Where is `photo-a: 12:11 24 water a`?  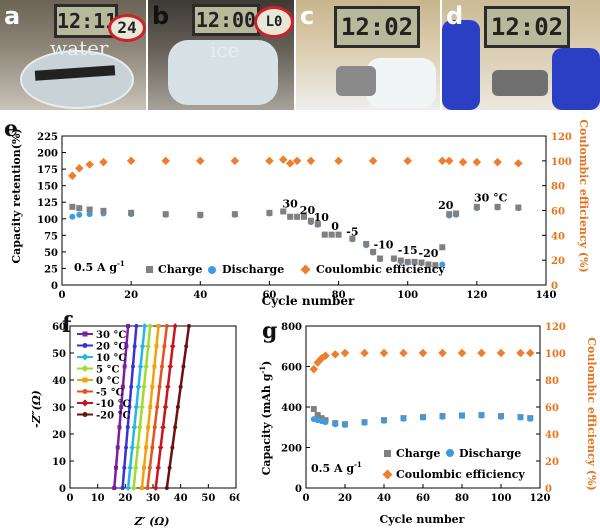 photo-a: 12:11 24 water a is located at coordinates (73, 55).